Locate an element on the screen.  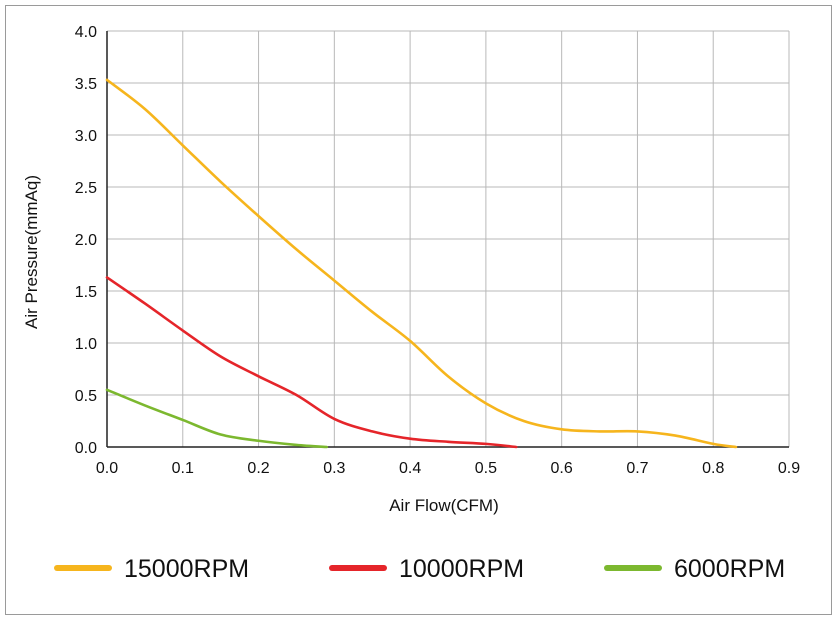
x-tick-label: 0.1 is located at coordinates (183, 468).